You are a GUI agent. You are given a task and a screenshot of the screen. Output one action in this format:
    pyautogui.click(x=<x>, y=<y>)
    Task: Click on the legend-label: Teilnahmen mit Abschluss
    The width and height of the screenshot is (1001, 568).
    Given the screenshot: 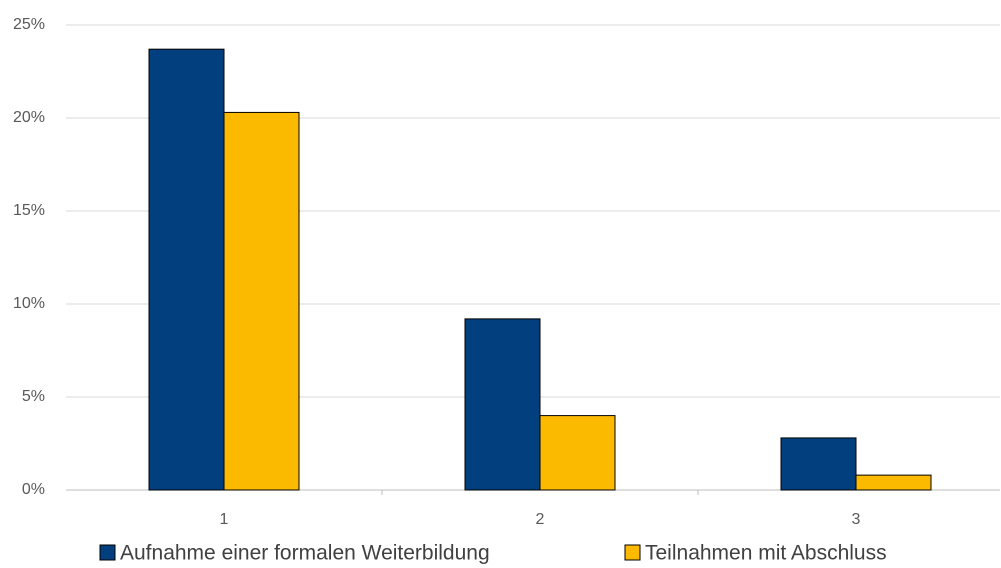 What is the action you would take?
    pyautogui.click(x=766, y=553)
    